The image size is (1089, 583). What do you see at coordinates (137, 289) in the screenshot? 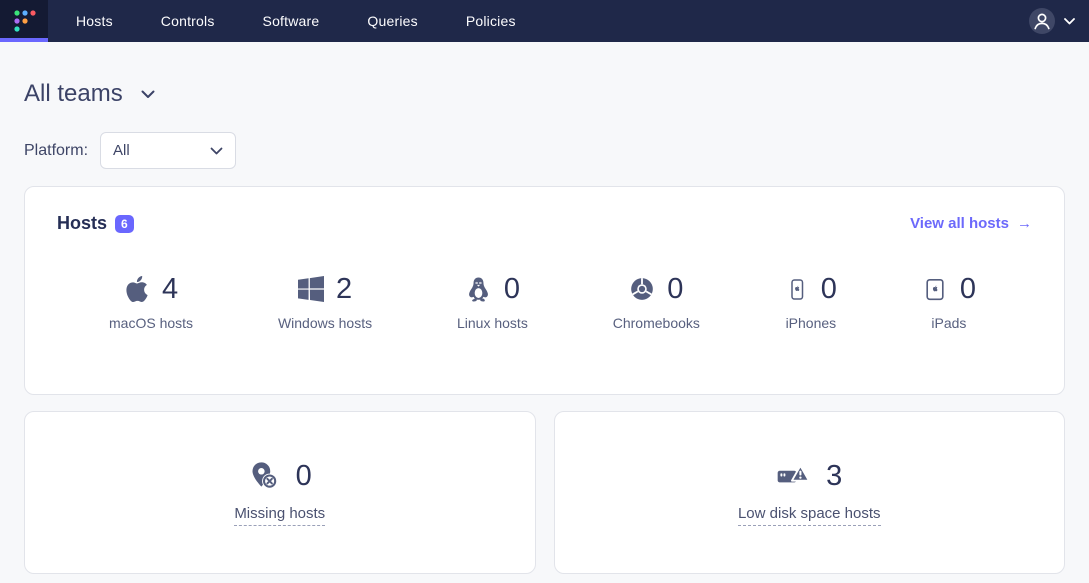
I see `apple-icon` at bounding box center [137, 289].